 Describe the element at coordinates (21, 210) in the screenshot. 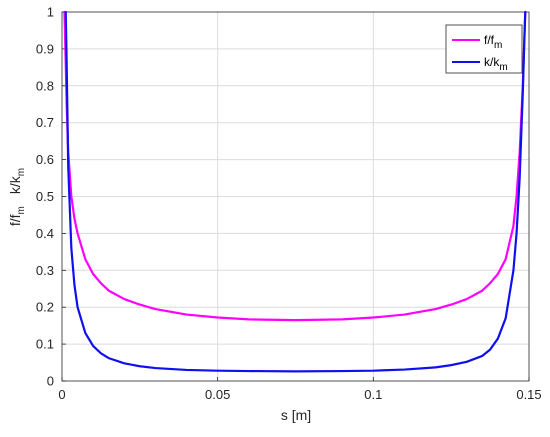

I see `y-axis-label-part1-sub: m` at that location.